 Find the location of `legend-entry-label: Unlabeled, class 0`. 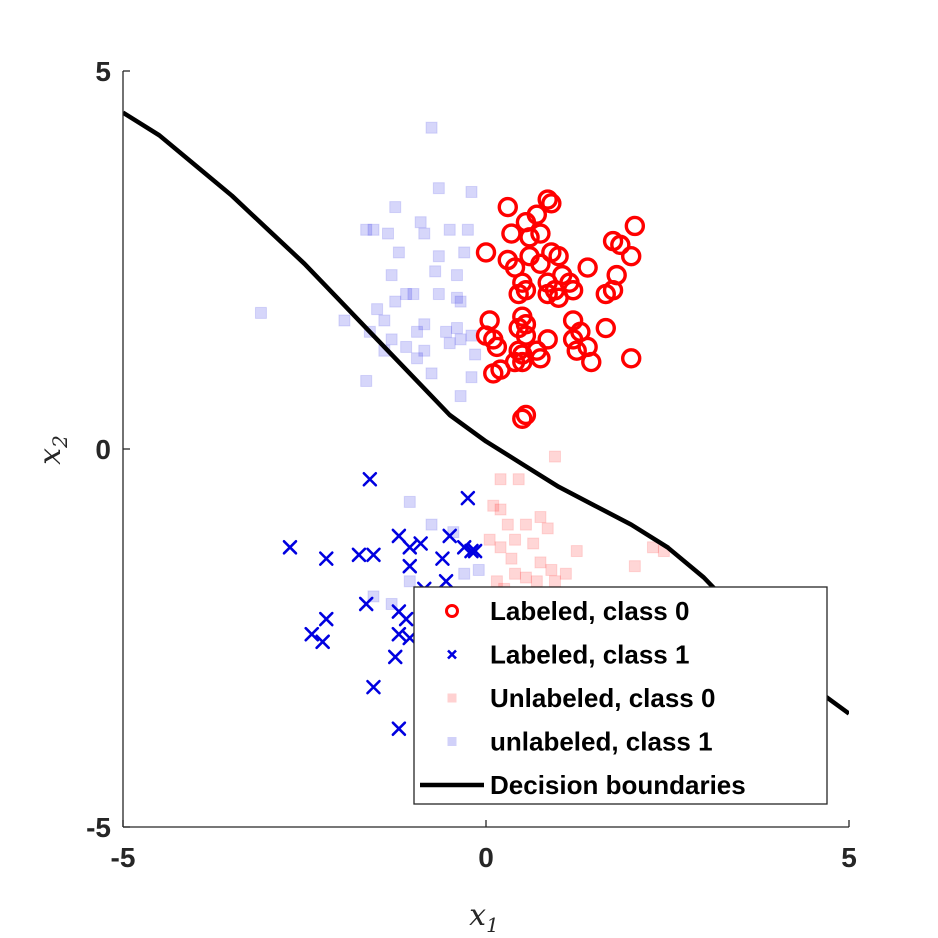

legend-entry-label: Unlabeled, class 0 is located at coordinates (602, 698).